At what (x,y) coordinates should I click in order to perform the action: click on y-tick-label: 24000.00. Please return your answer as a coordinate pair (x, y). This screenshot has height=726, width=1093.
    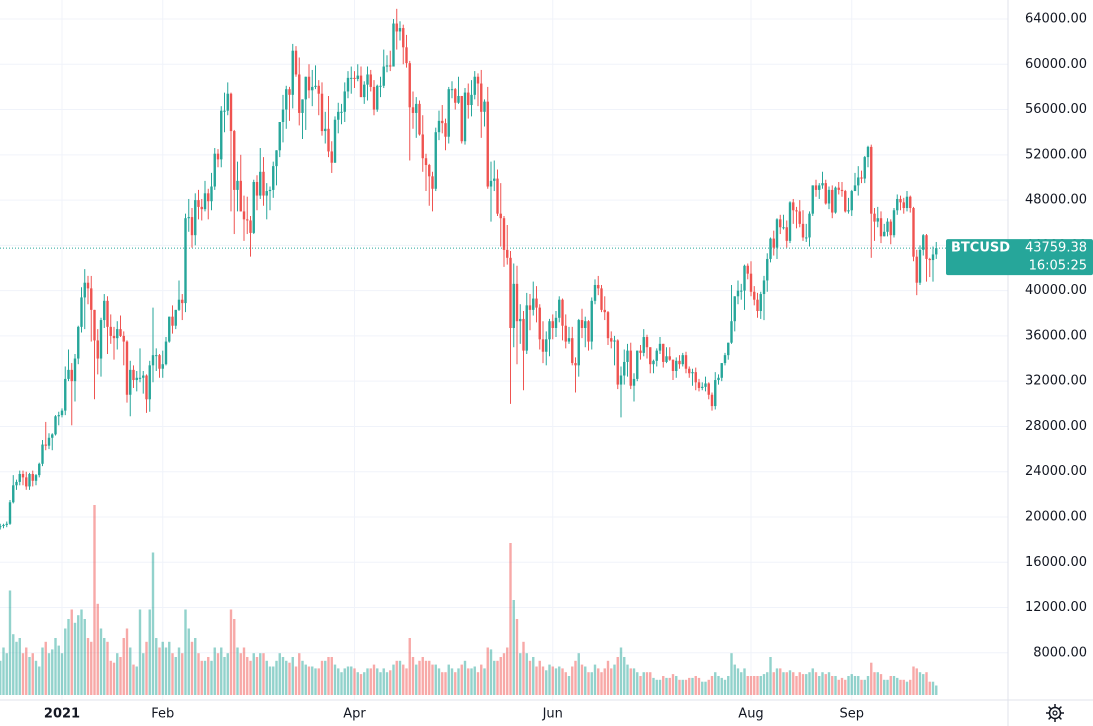
    Looking at the image, I should click on (1056, 471).